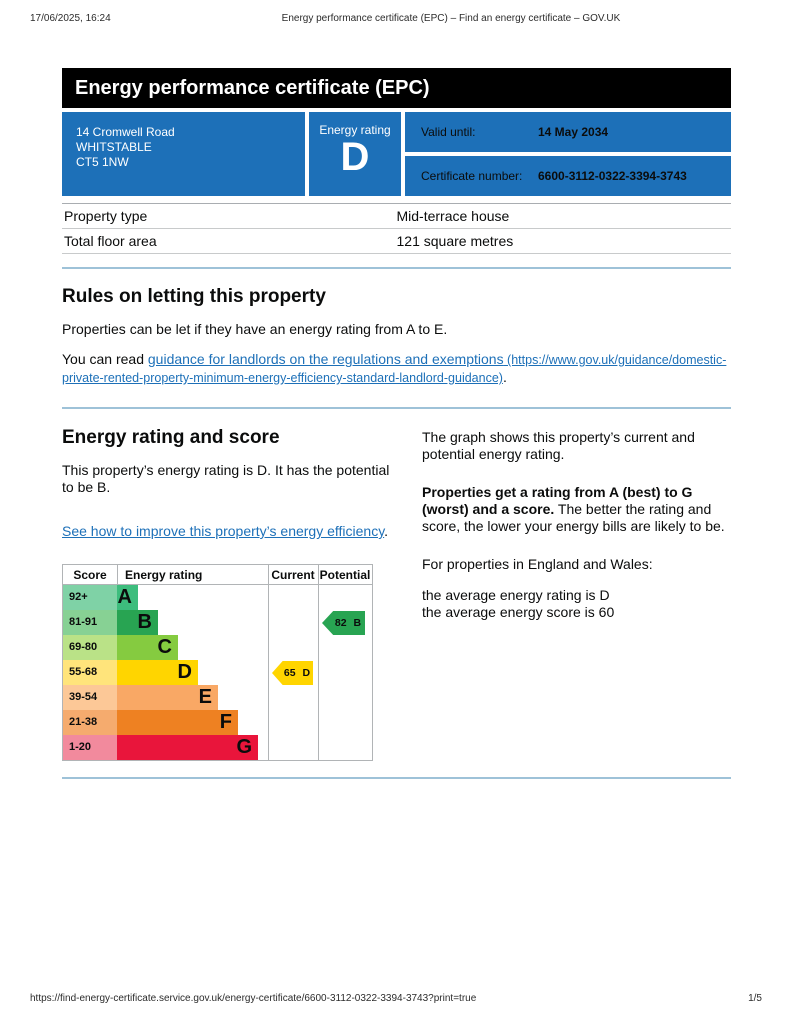  Describe the element at coordinates (194, 296) in the screenshot. I see `rules-heading: Rules on letting this property` at that location.